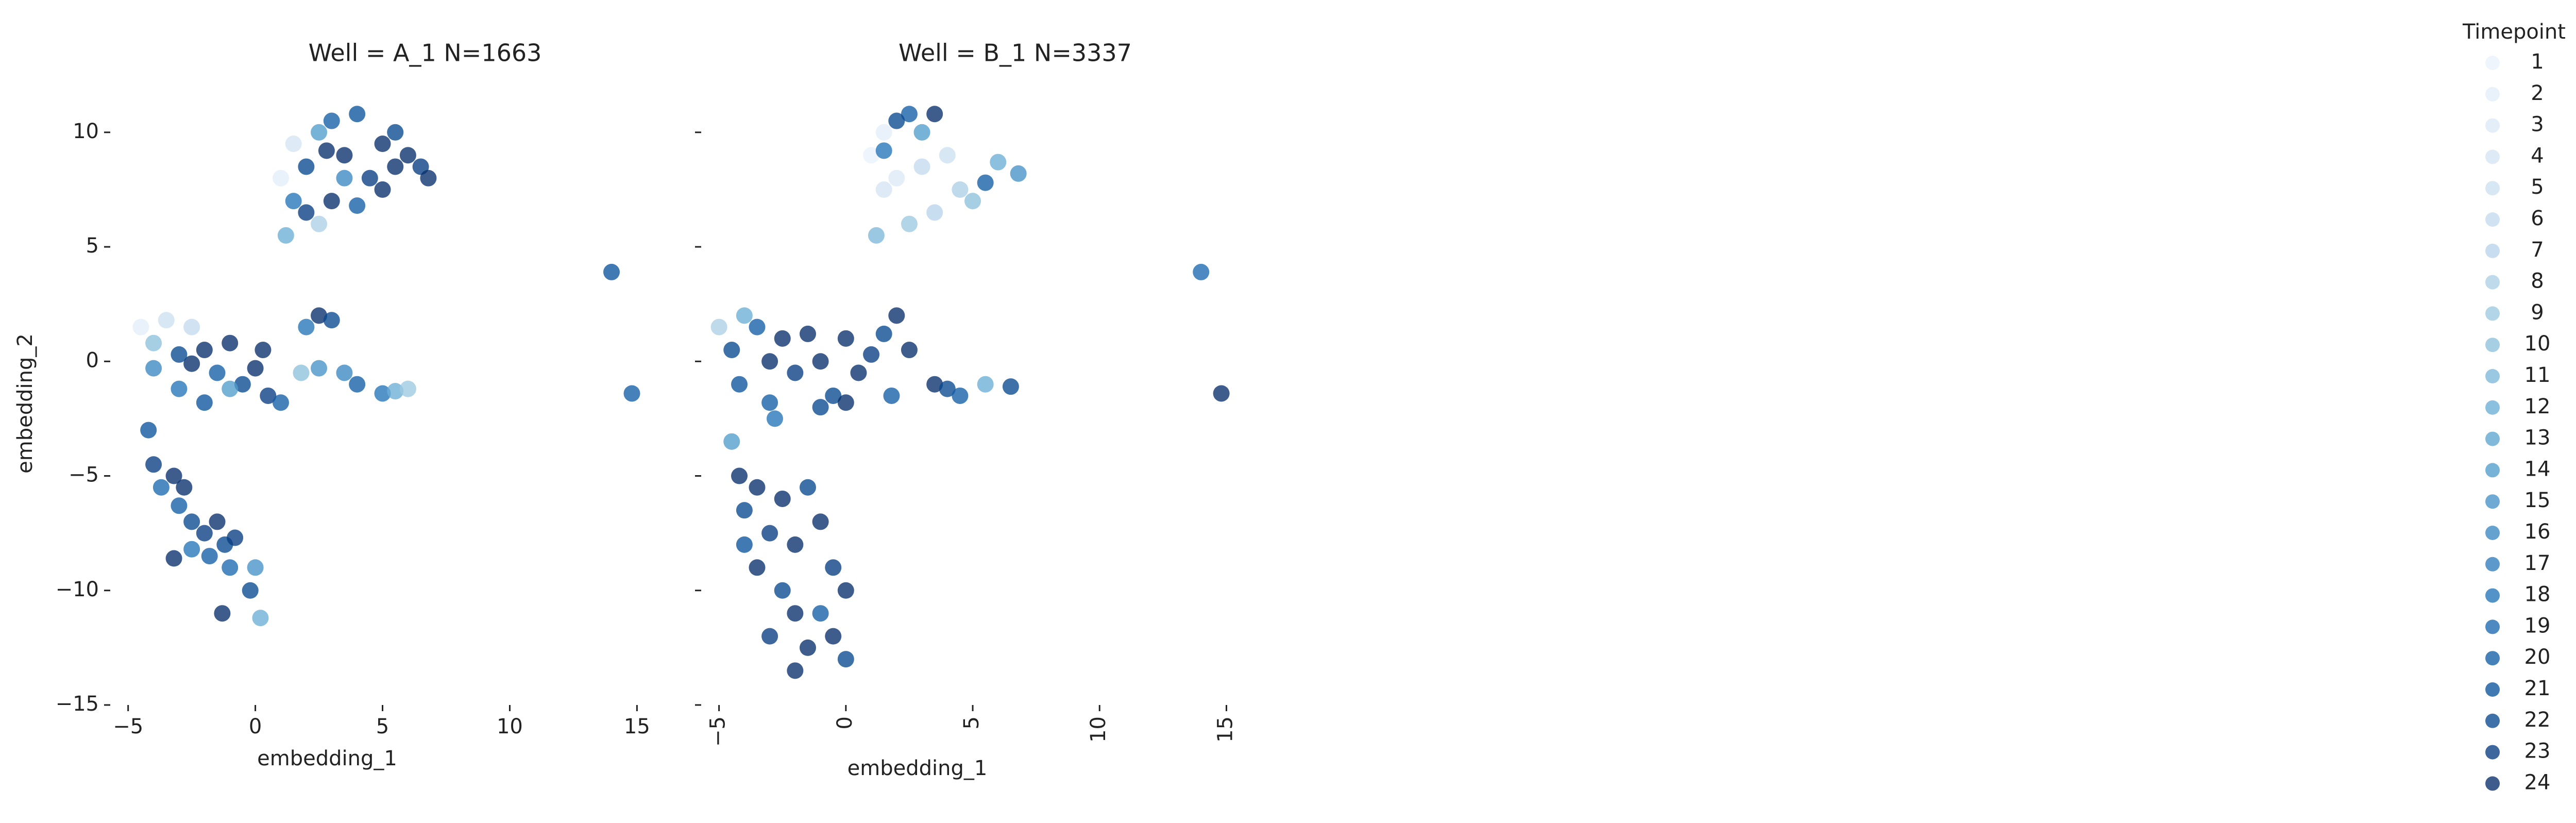 The height and width of the screenshot is (823, 2576). What do you see at coordinates (2537, 407) in the screenshot?
I see `legend-label: 12` at bounding box center [2537, 407].